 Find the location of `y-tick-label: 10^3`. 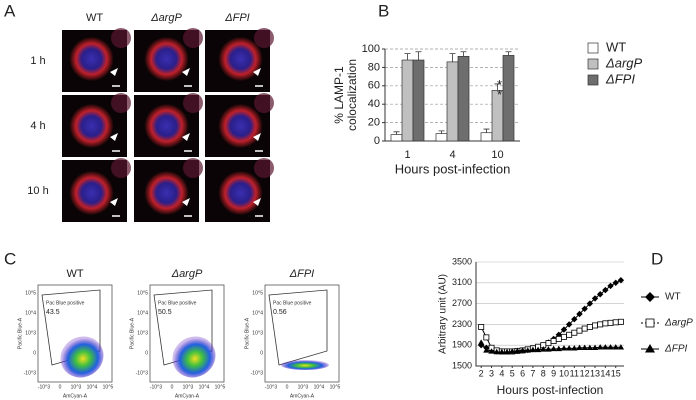

y-tick-label: 10^3 is located at coordinates (142, 333).